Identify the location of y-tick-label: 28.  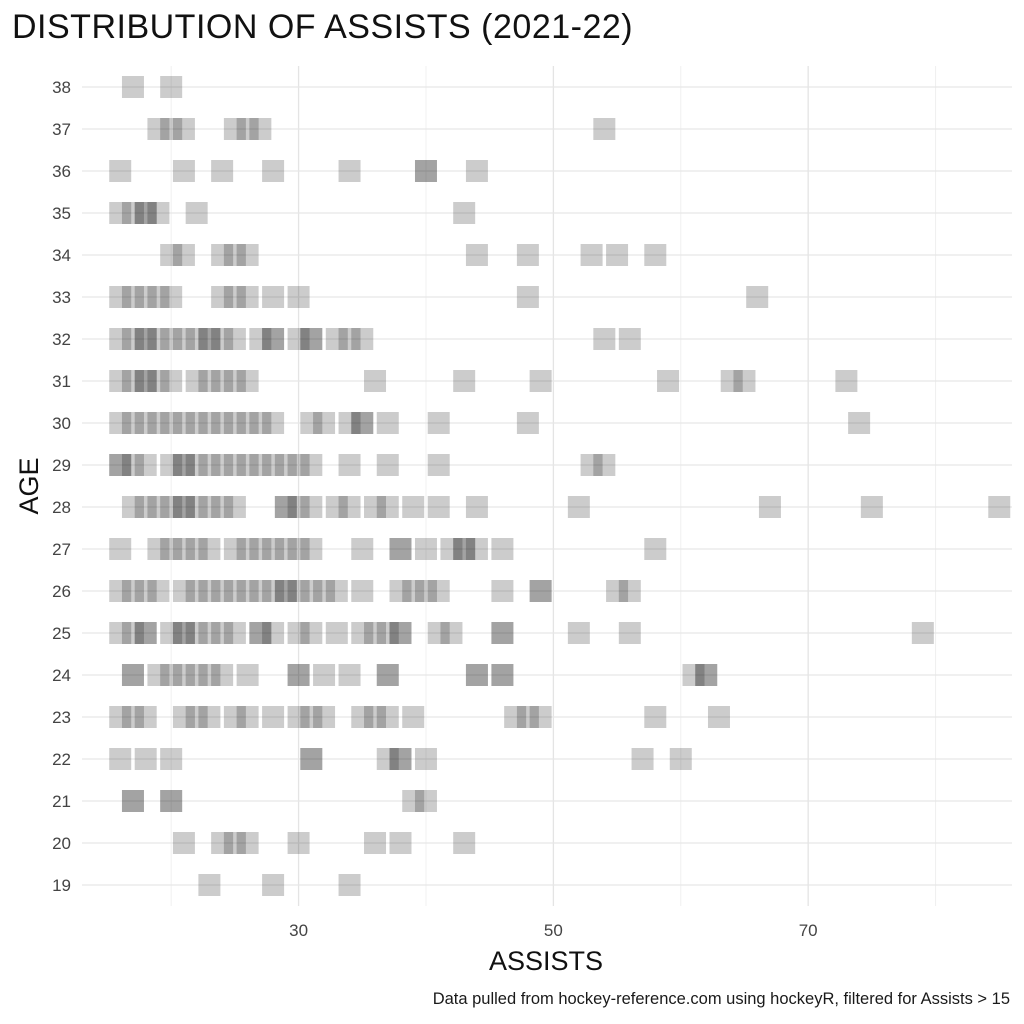
(61, 507).